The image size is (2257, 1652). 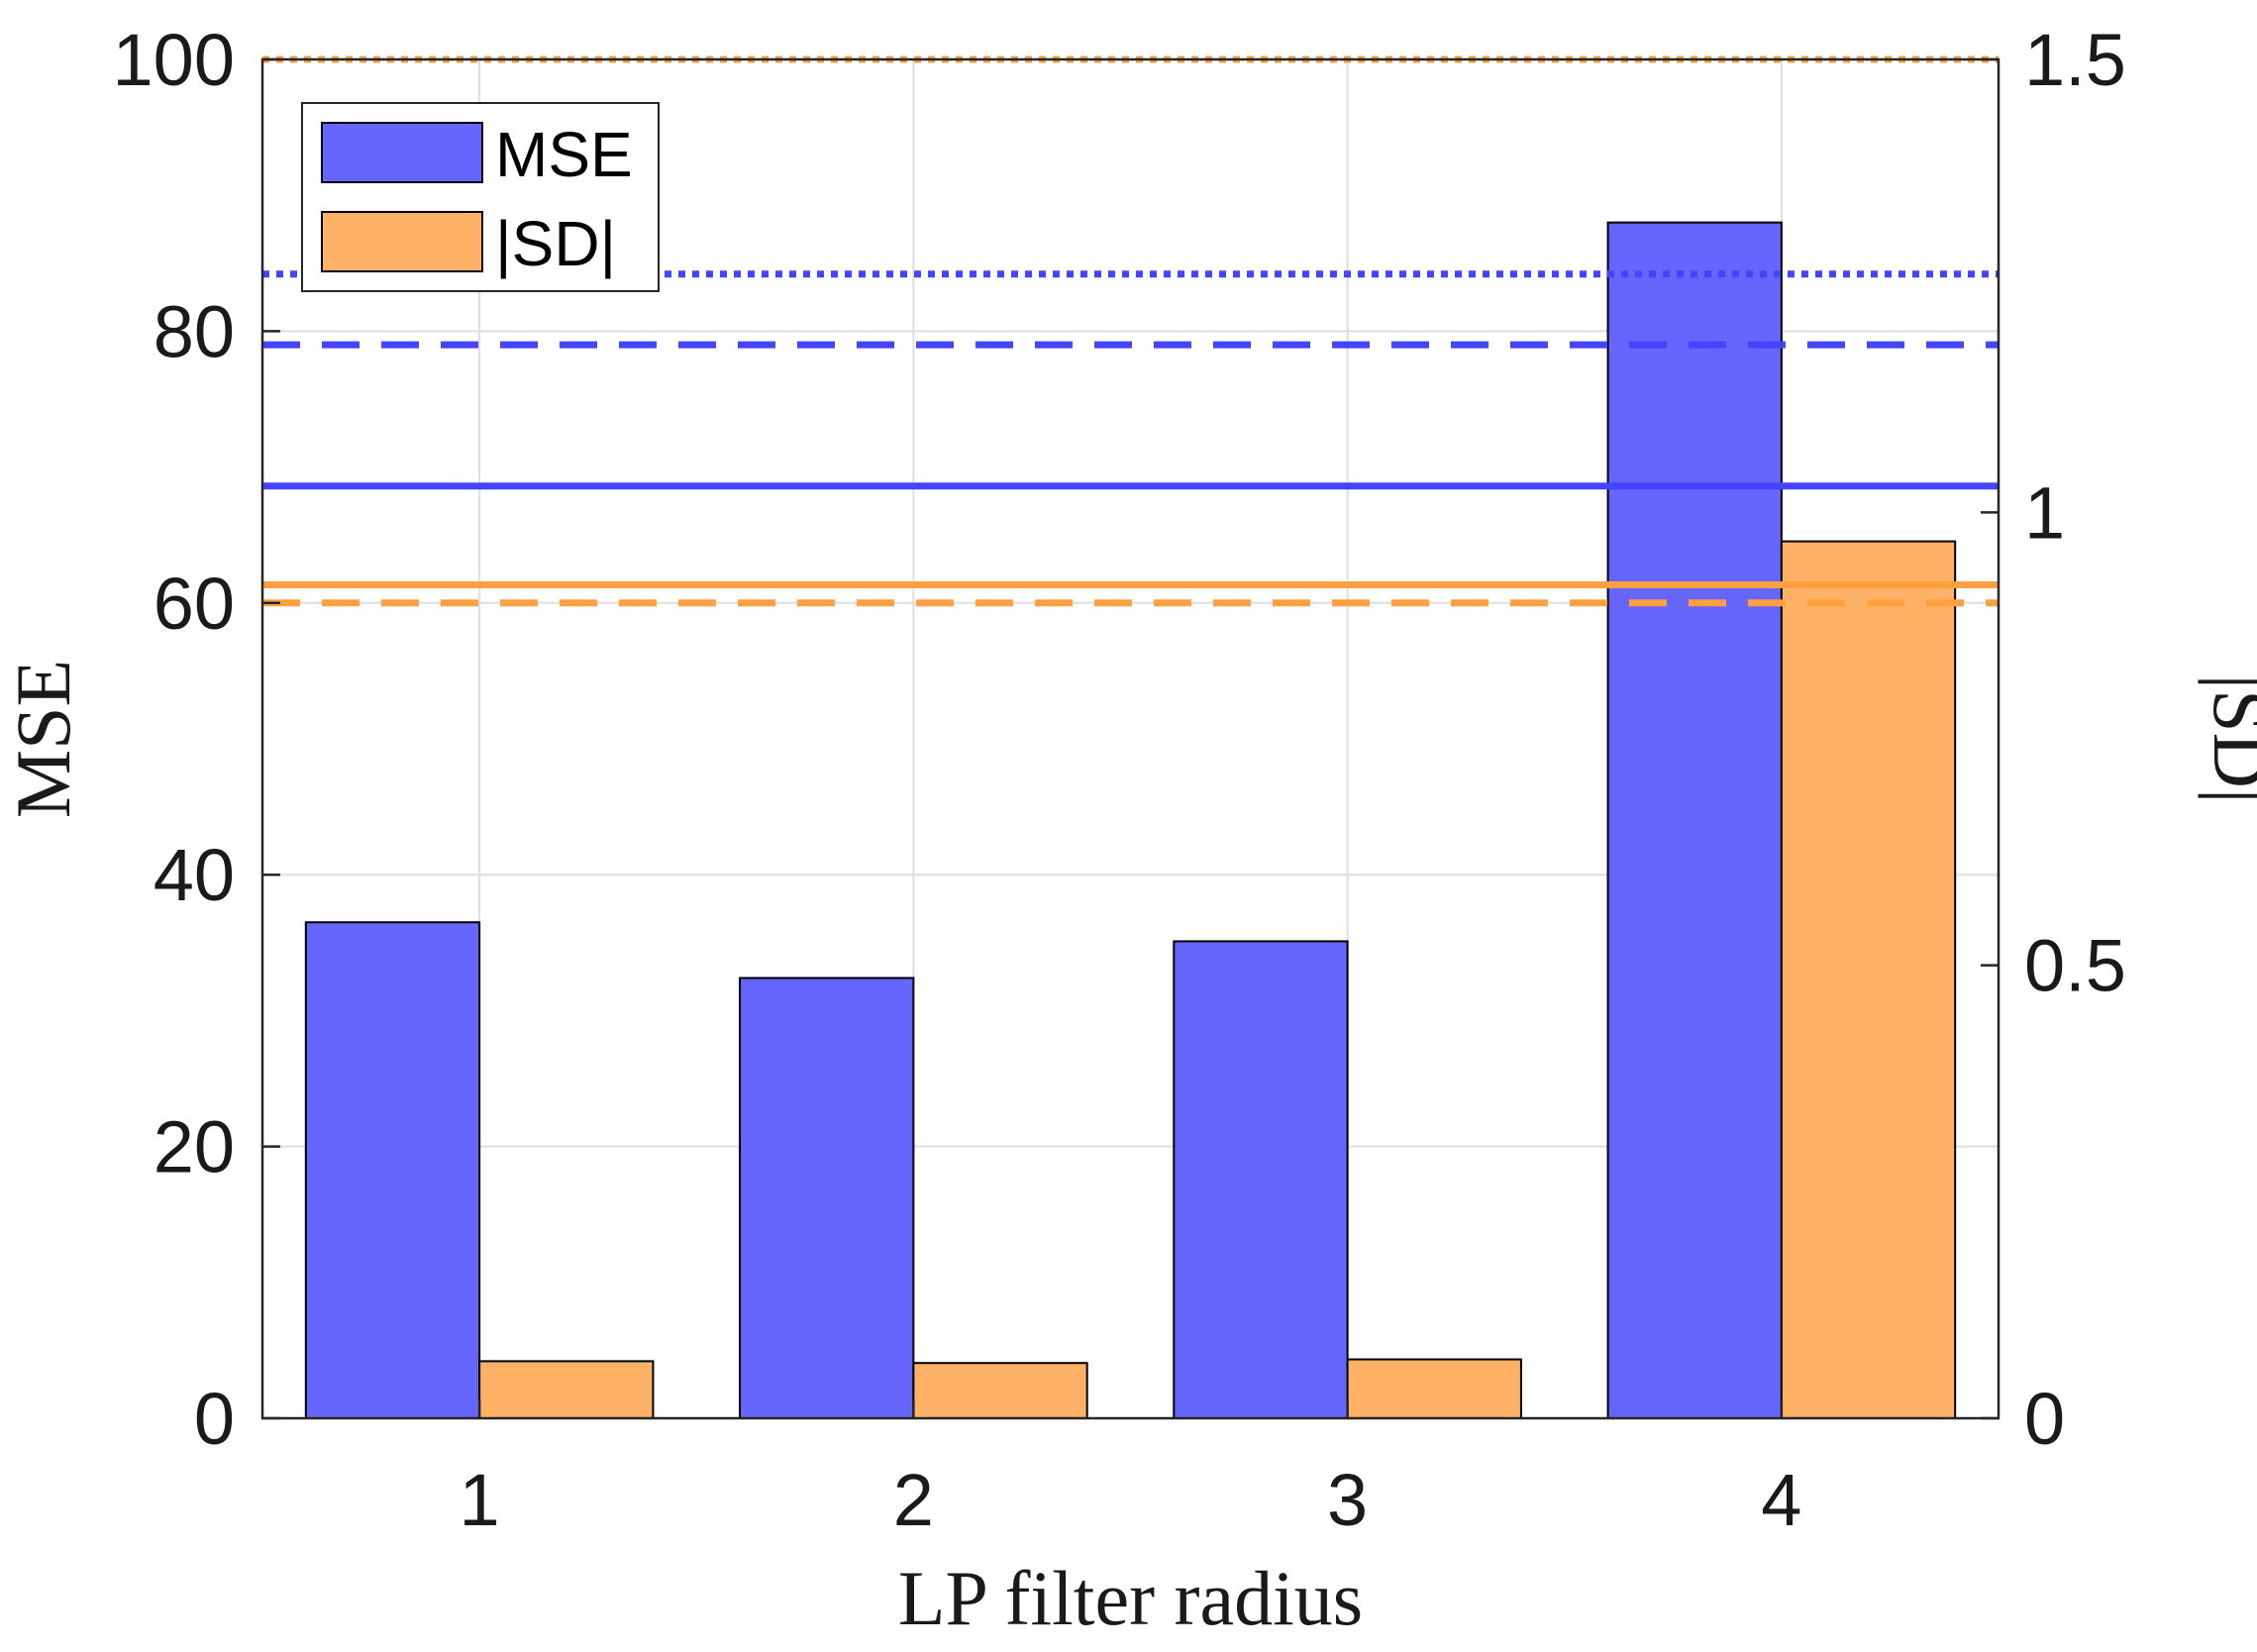 I want to click on y-right-tick-label: 1, so click(x=2044, y=512).